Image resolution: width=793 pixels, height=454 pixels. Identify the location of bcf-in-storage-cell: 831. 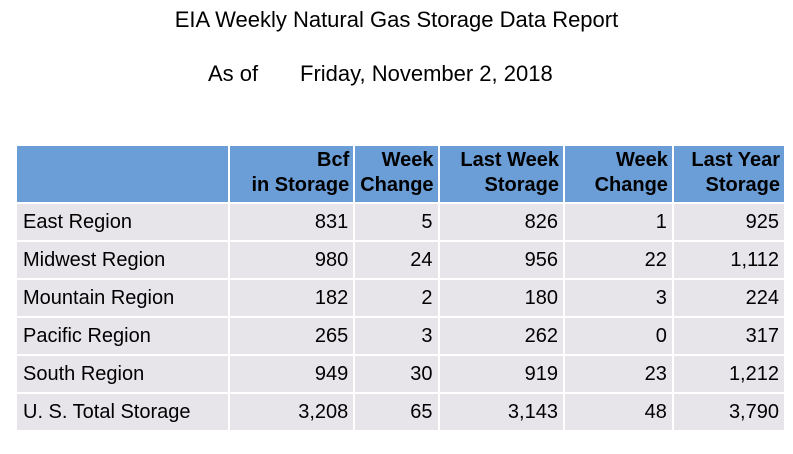
(291, 222).